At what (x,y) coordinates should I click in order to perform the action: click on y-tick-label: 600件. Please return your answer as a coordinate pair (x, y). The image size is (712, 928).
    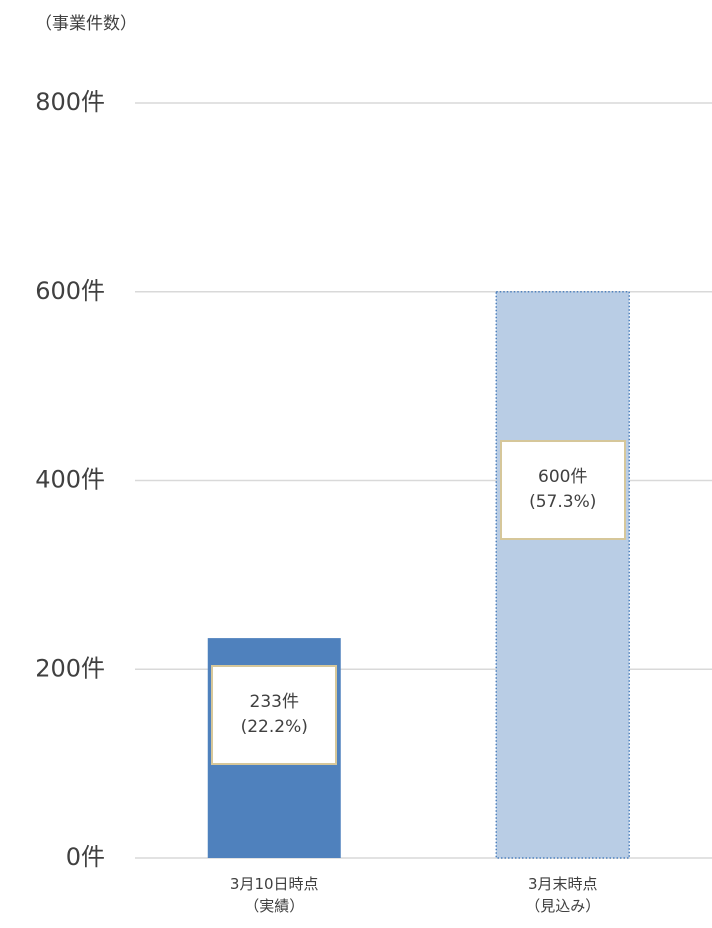
    Looking at the image, I should click on (70, 291).